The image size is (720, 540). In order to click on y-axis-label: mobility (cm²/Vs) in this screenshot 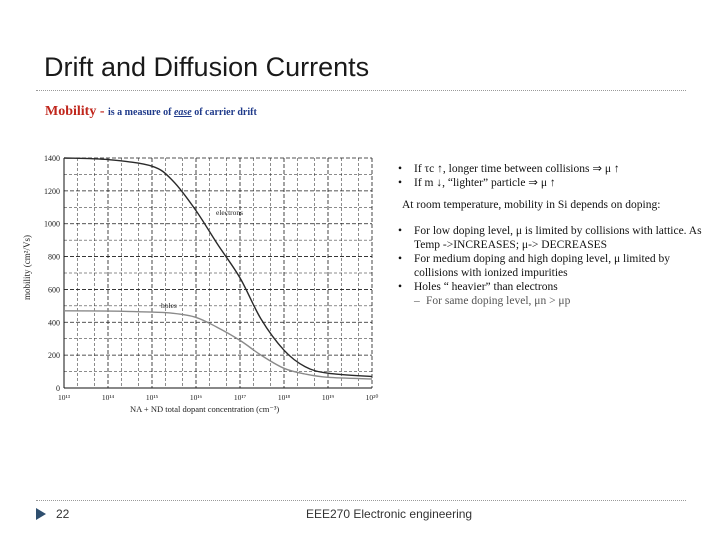, I will do `click(27, 267)`.